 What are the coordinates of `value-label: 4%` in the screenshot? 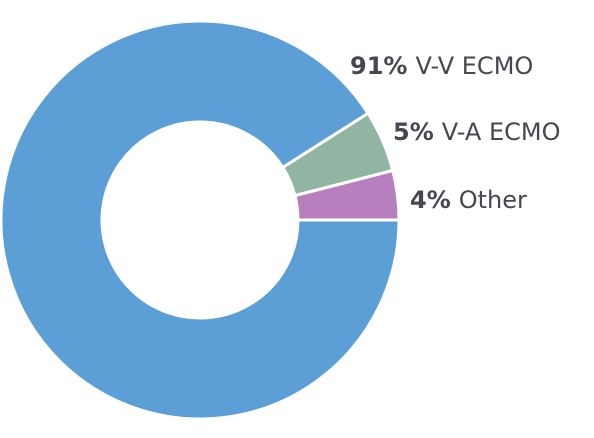 It's located at (430, 200).